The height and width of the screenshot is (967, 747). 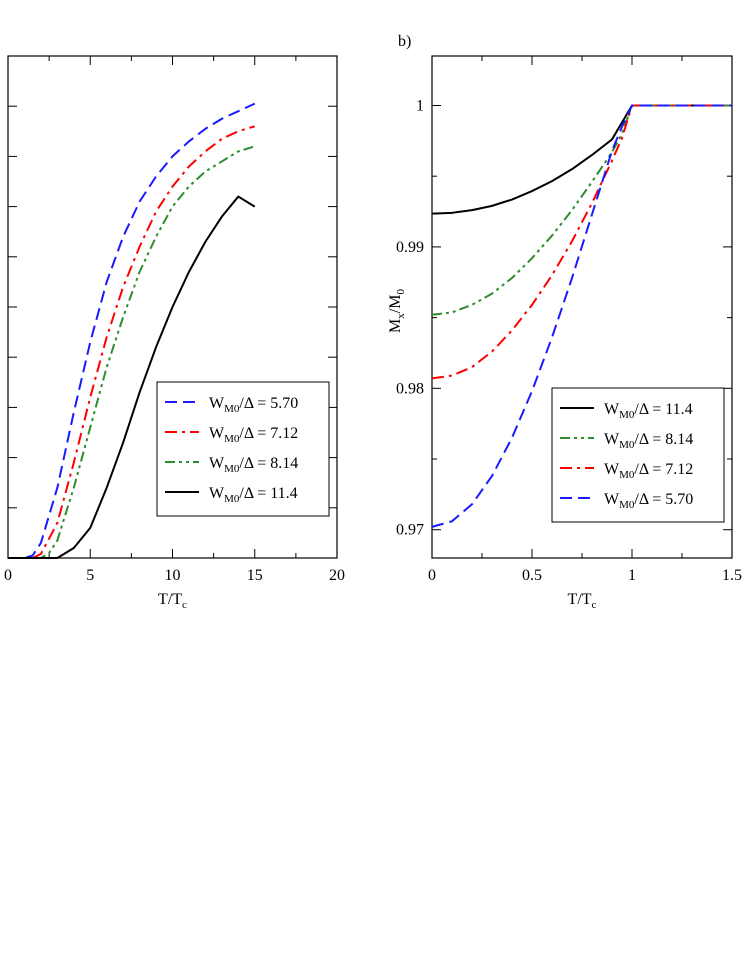 I want to click on x-tick-label: 1, so click(x=632, y=575).